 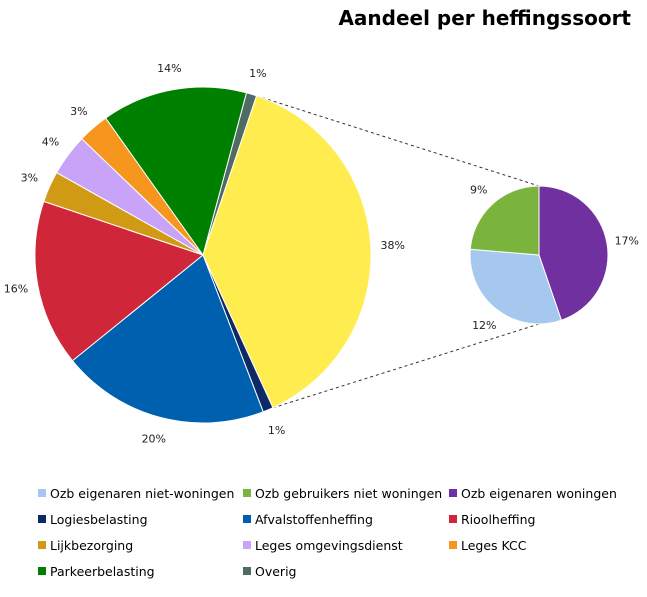 I want to click on legend-item-parkeerbelasting: Parkeerbelasting, so click(x=96, y=571).